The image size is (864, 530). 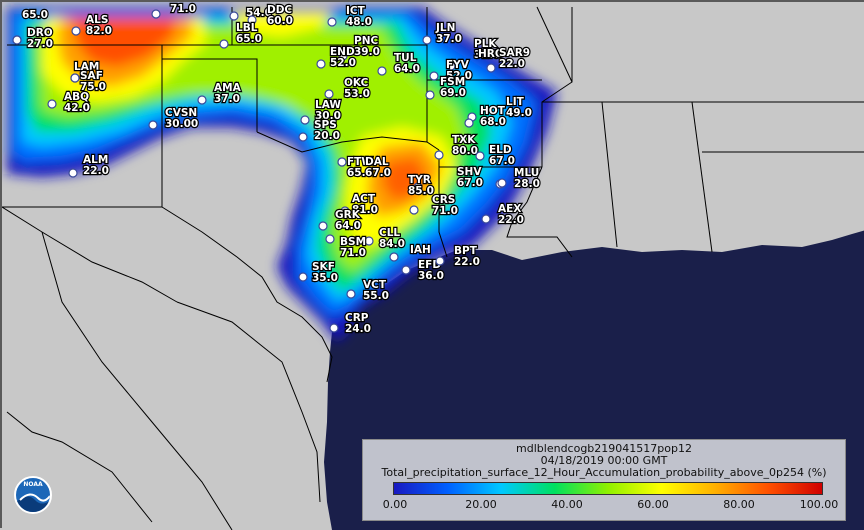 What do you see at coordinates (279, 10) in the screenshot?
I see `station-id: DDC` at bounding box center [279, 10].